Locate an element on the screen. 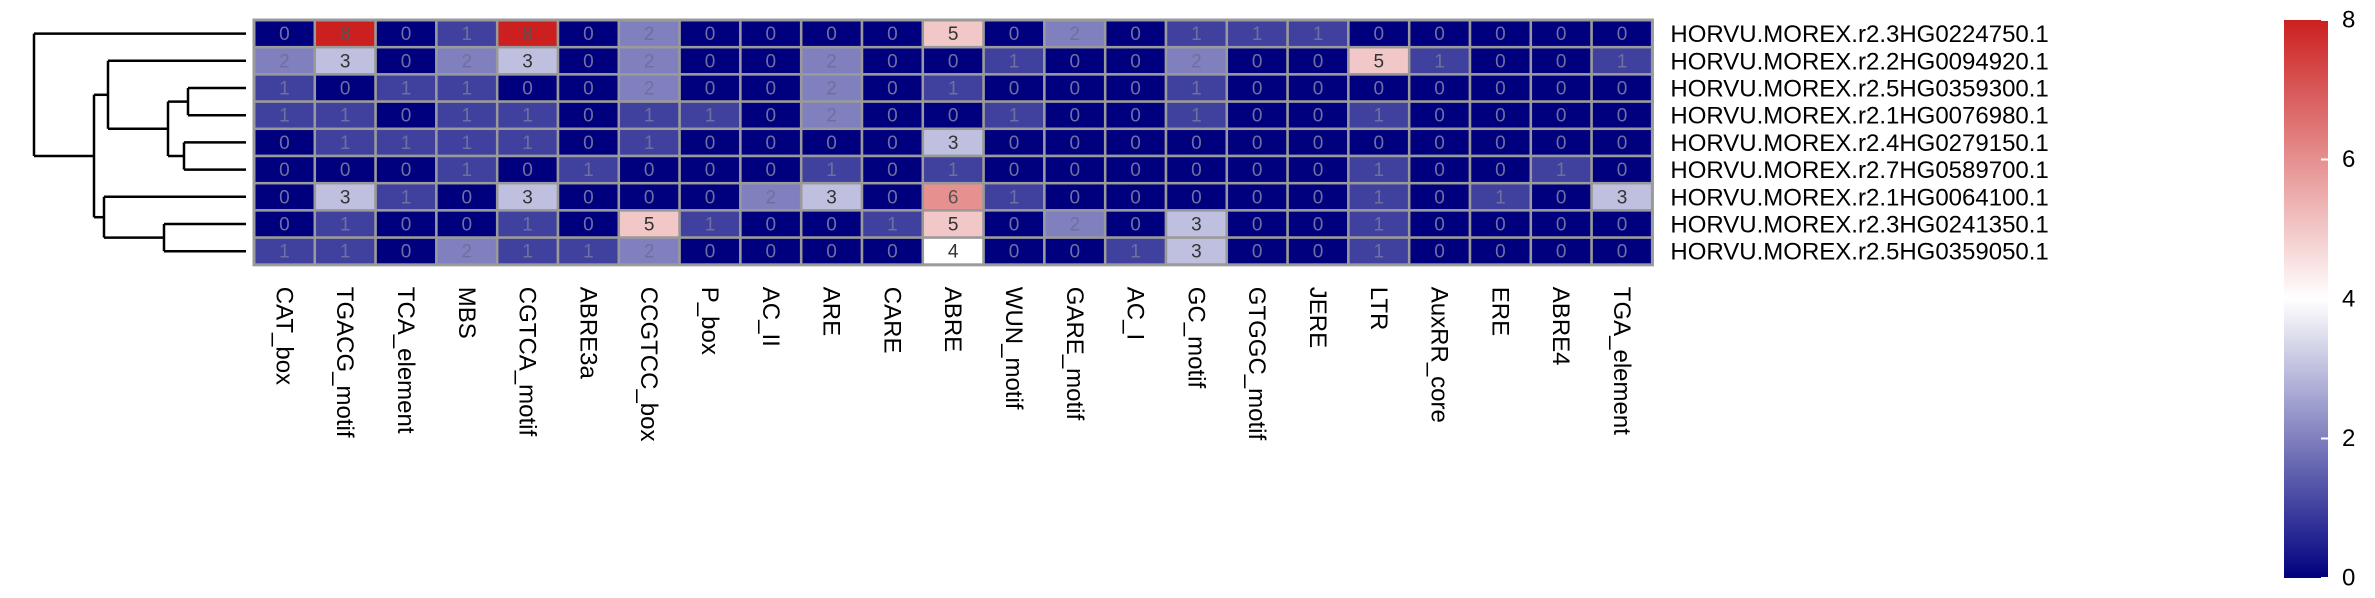 The image size is (2375, 598). row-dendrogram is located at coordinates (139, 142).